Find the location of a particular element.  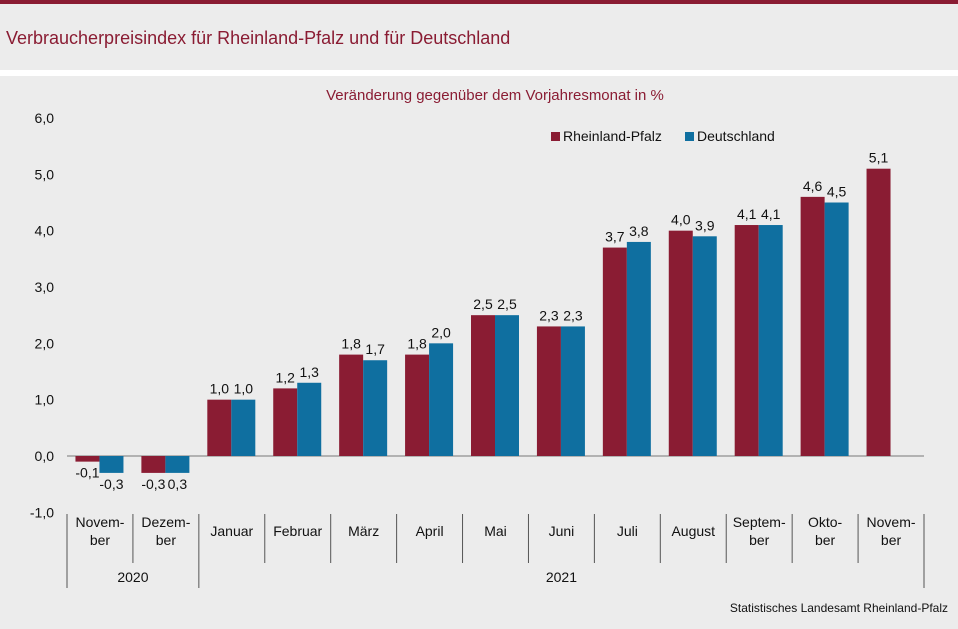

x-category-label: Juni is located at coordinates (562, 531).